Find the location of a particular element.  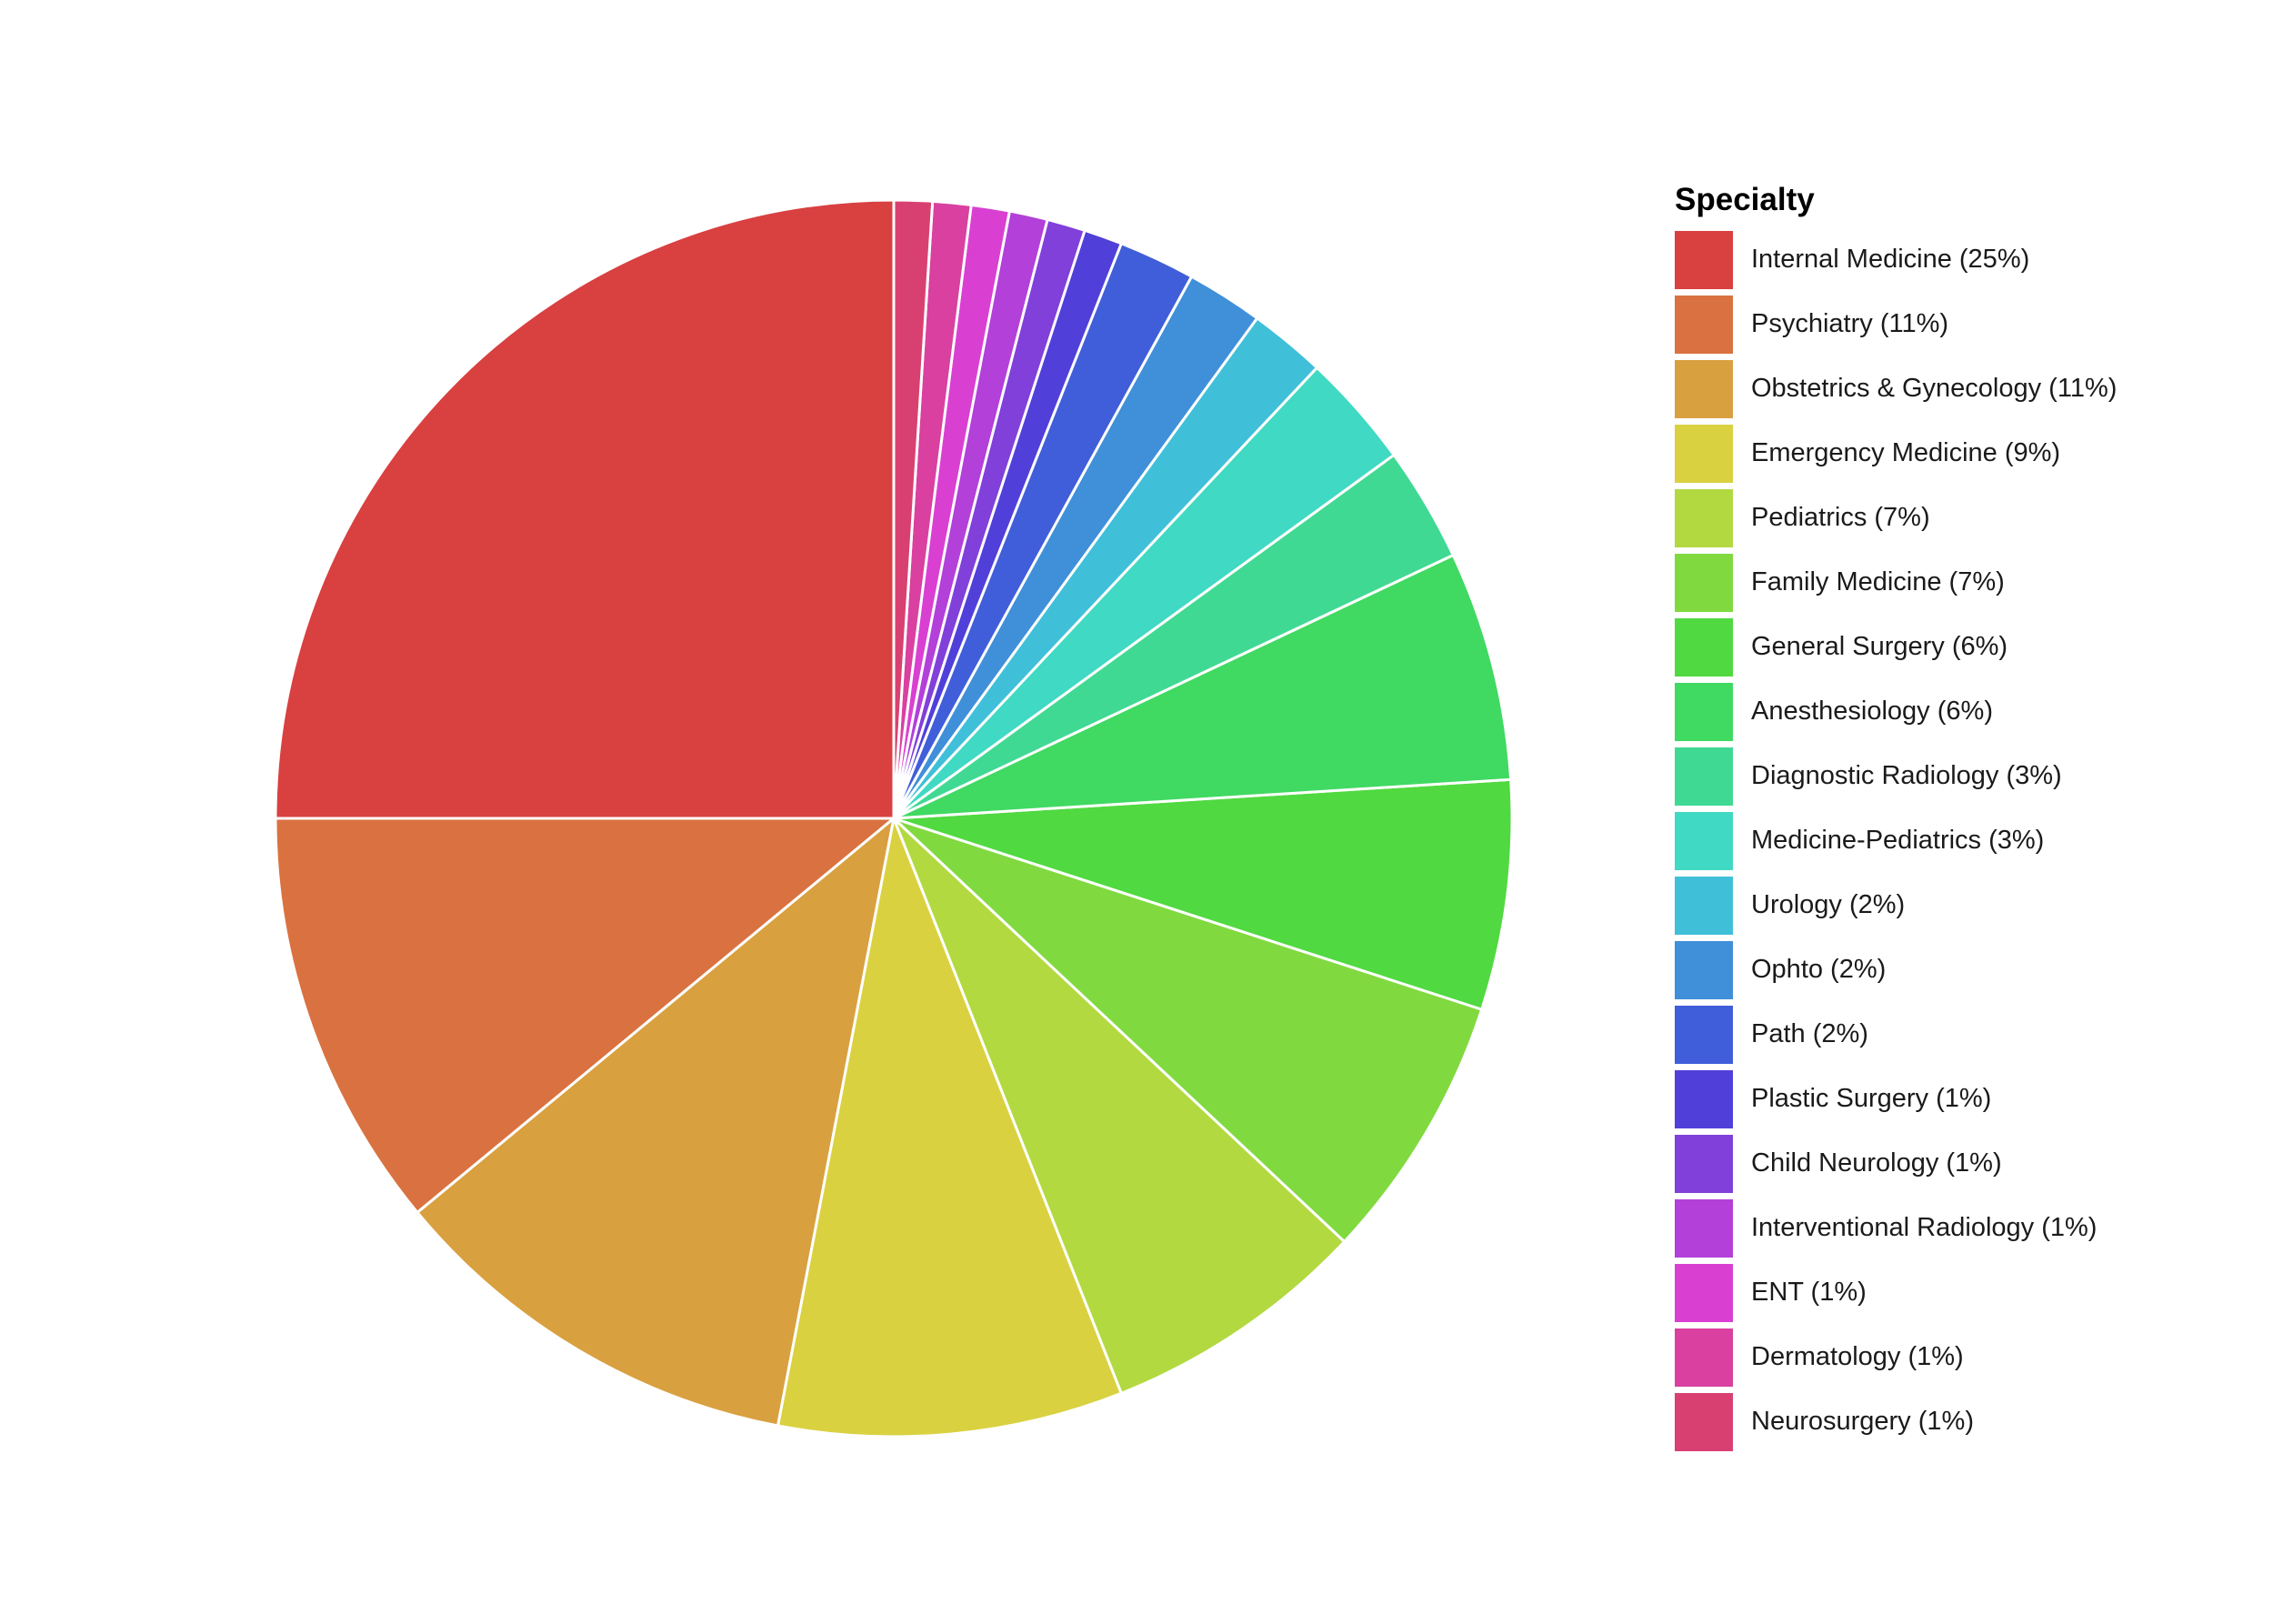

legend-label: Ophto (2%) is located at coordinates (1819, 969).